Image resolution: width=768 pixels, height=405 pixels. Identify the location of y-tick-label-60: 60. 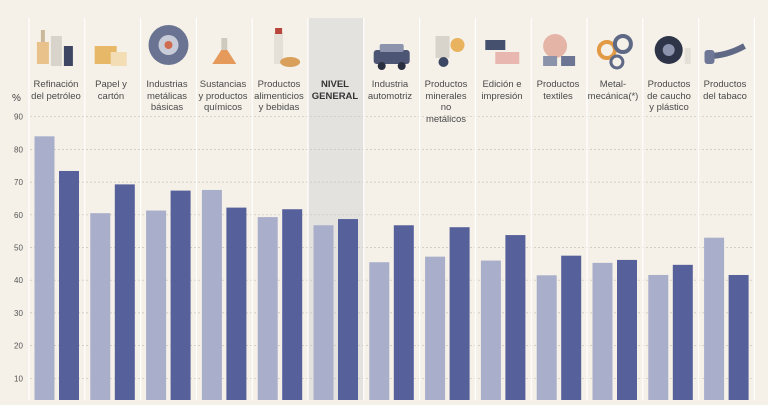
(18, 215).